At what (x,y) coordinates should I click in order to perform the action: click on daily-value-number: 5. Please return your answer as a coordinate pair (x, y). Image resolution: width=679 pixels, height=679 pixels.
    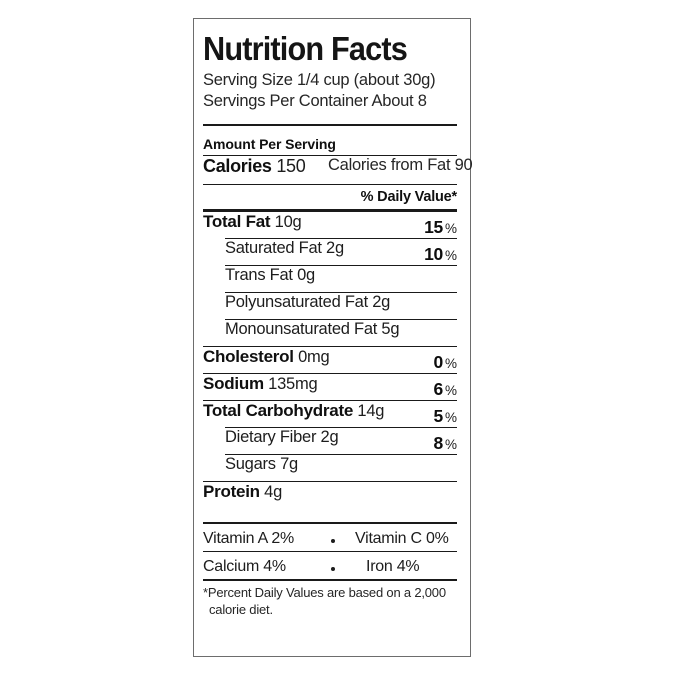
    Looking at the image, I should click on (438, 416).